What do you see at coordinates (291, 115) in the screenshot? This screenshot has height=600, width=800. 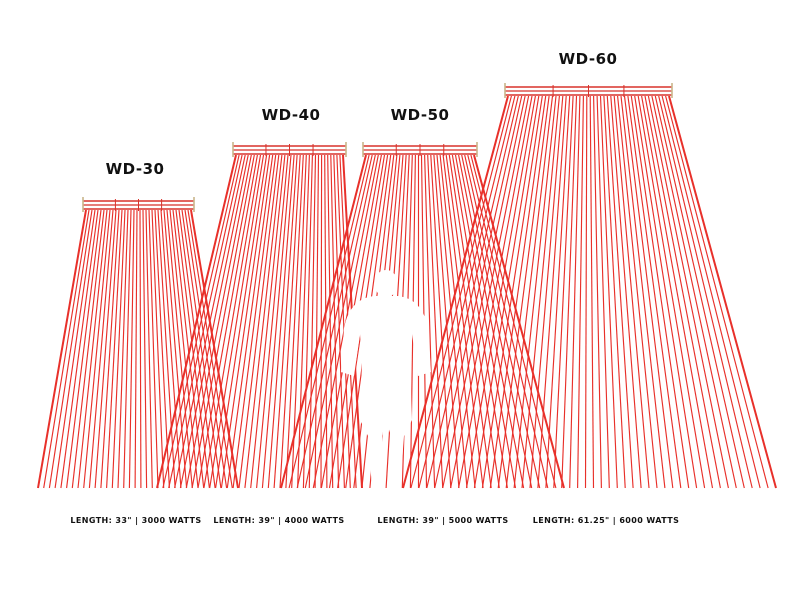 I see `model-title-wd-40: WD-40` at bounding box center [291, 115].